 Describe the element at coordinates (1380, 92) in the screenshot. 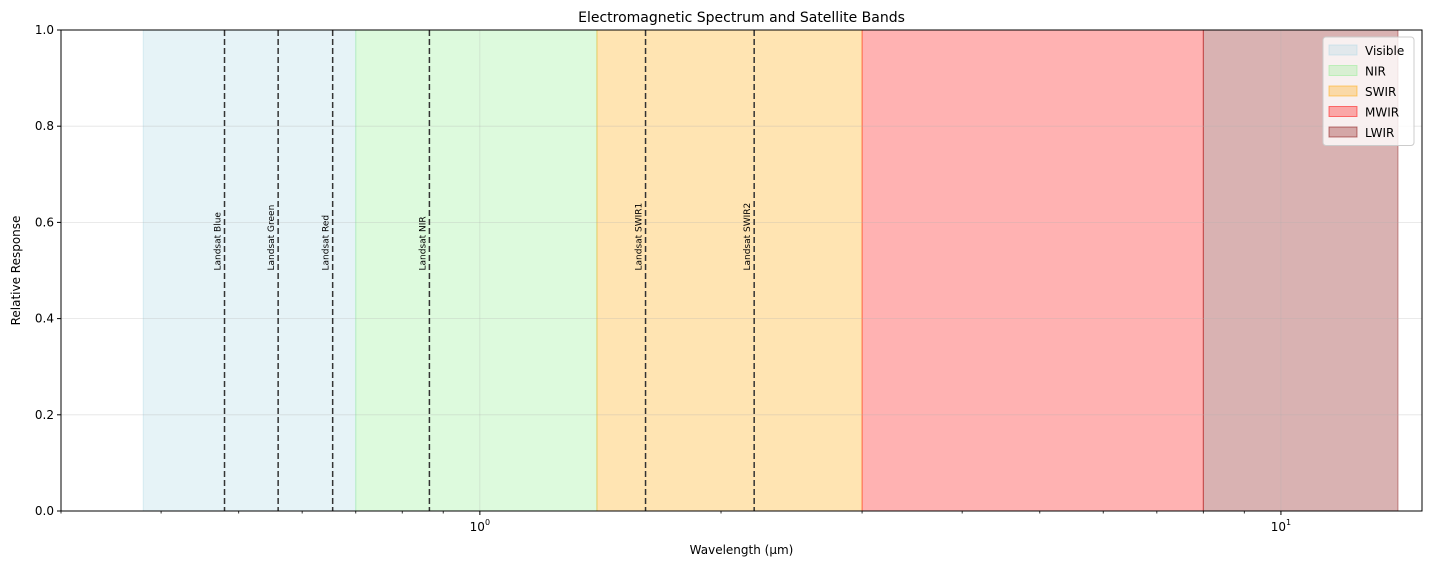

I see `legend-label-swir: SWIR` at that location.